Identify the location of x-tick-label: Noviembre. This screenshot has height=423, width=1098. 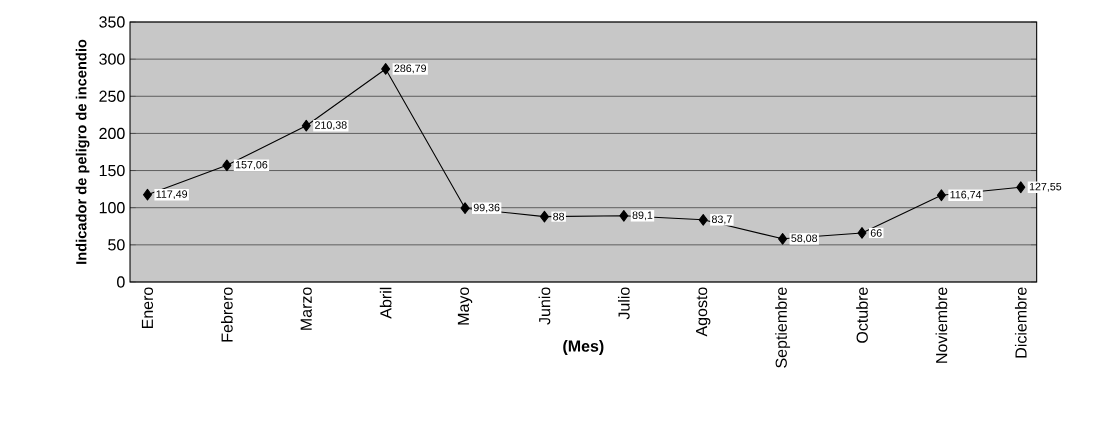
(941, 325).